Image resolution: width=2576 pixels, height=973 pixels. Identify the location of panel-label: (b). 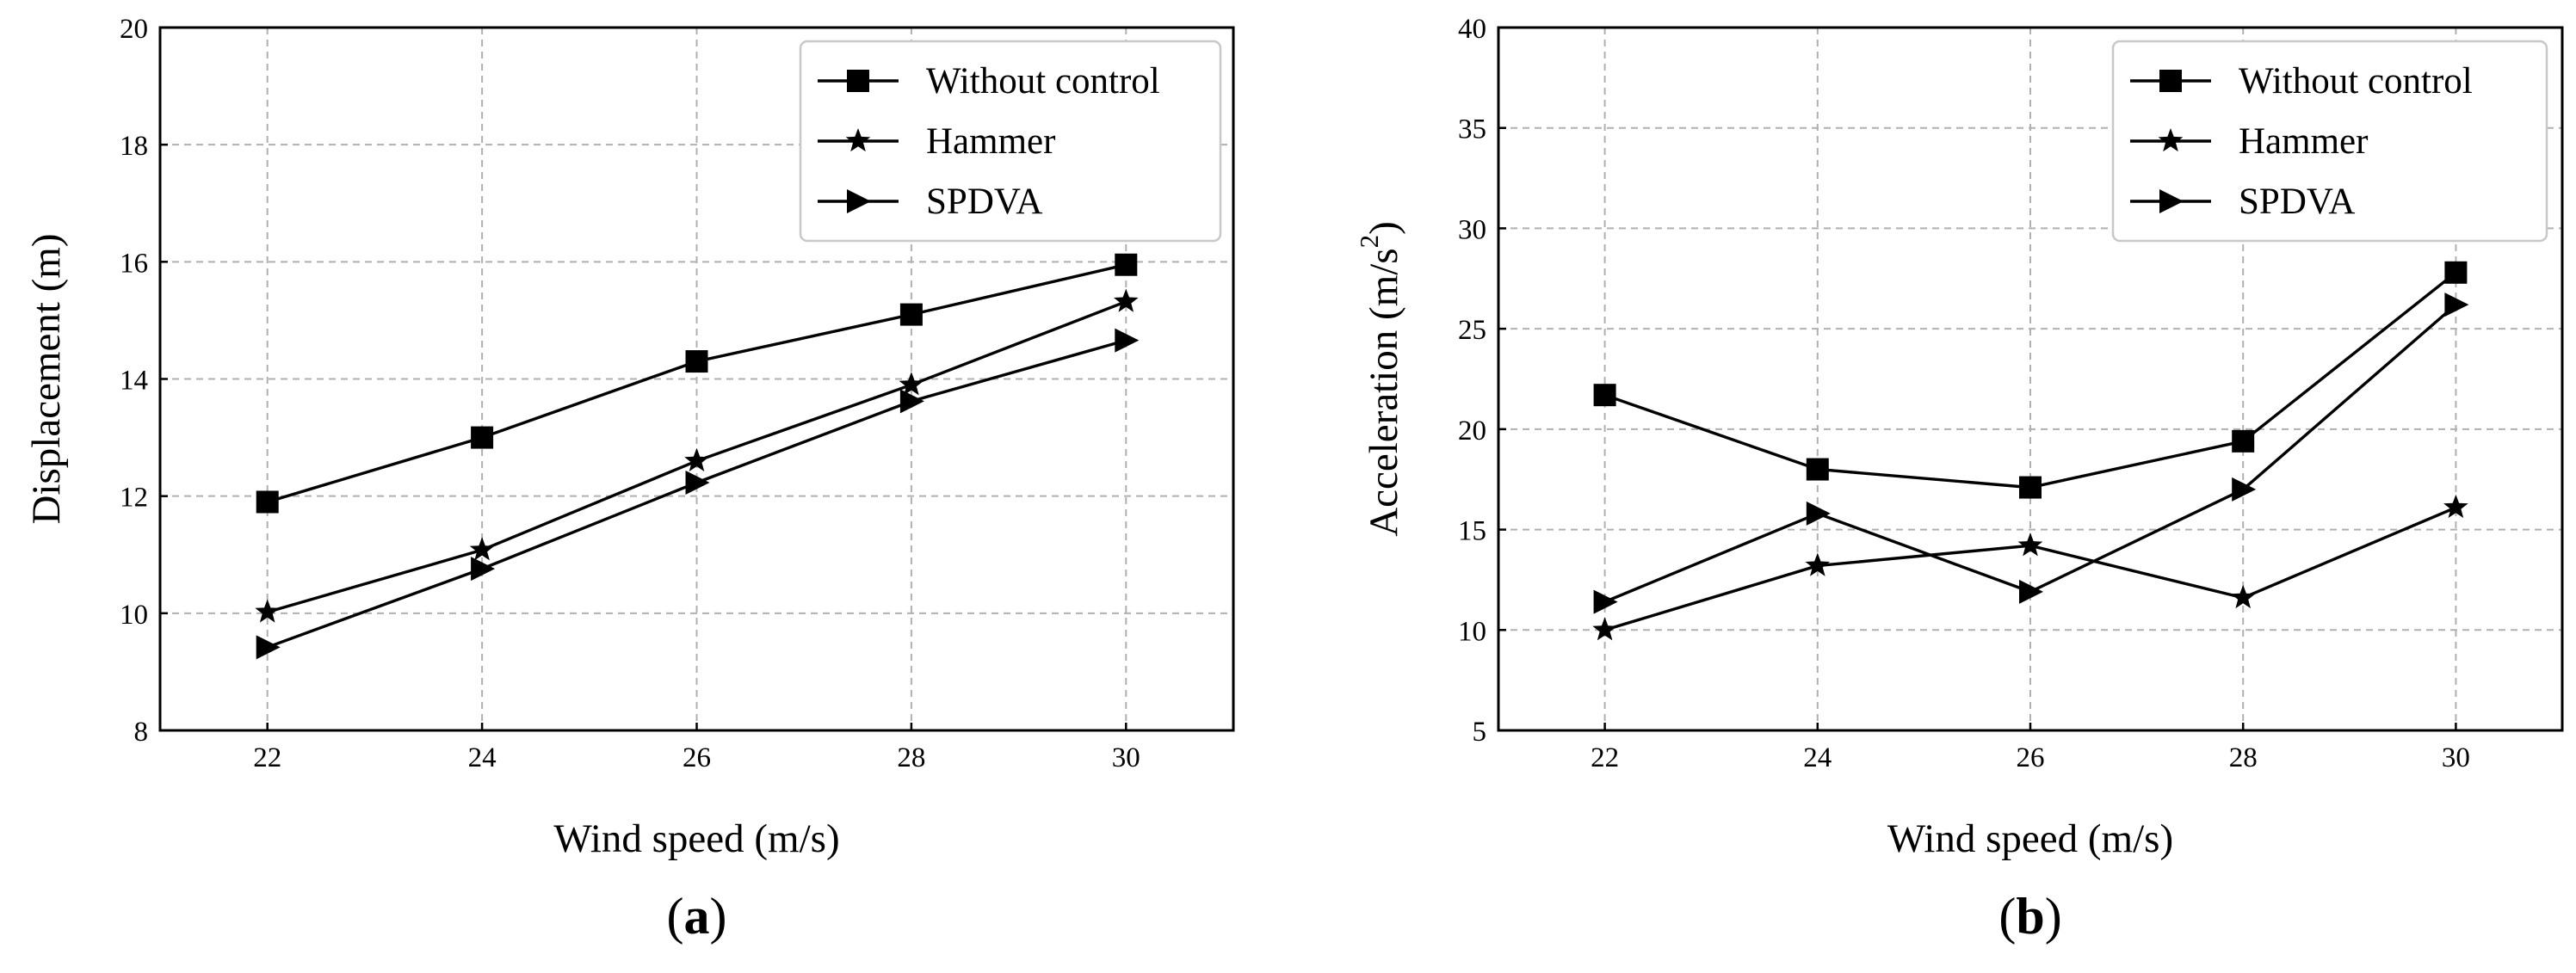
(2029, 916).